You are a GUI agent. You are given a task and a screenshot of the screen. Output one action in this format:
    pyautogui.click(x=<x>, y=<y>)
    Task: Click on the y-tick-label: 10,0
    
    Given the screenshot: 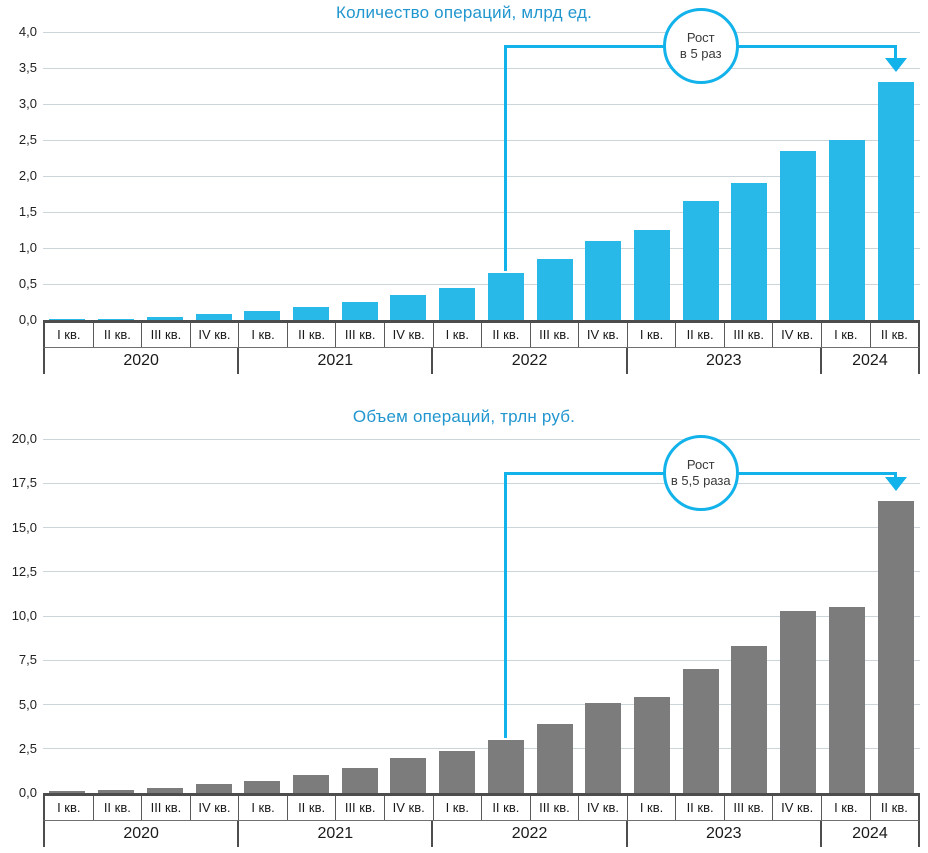 What is the action you would take?
    pyautogui.click(x=24, y=615)
    